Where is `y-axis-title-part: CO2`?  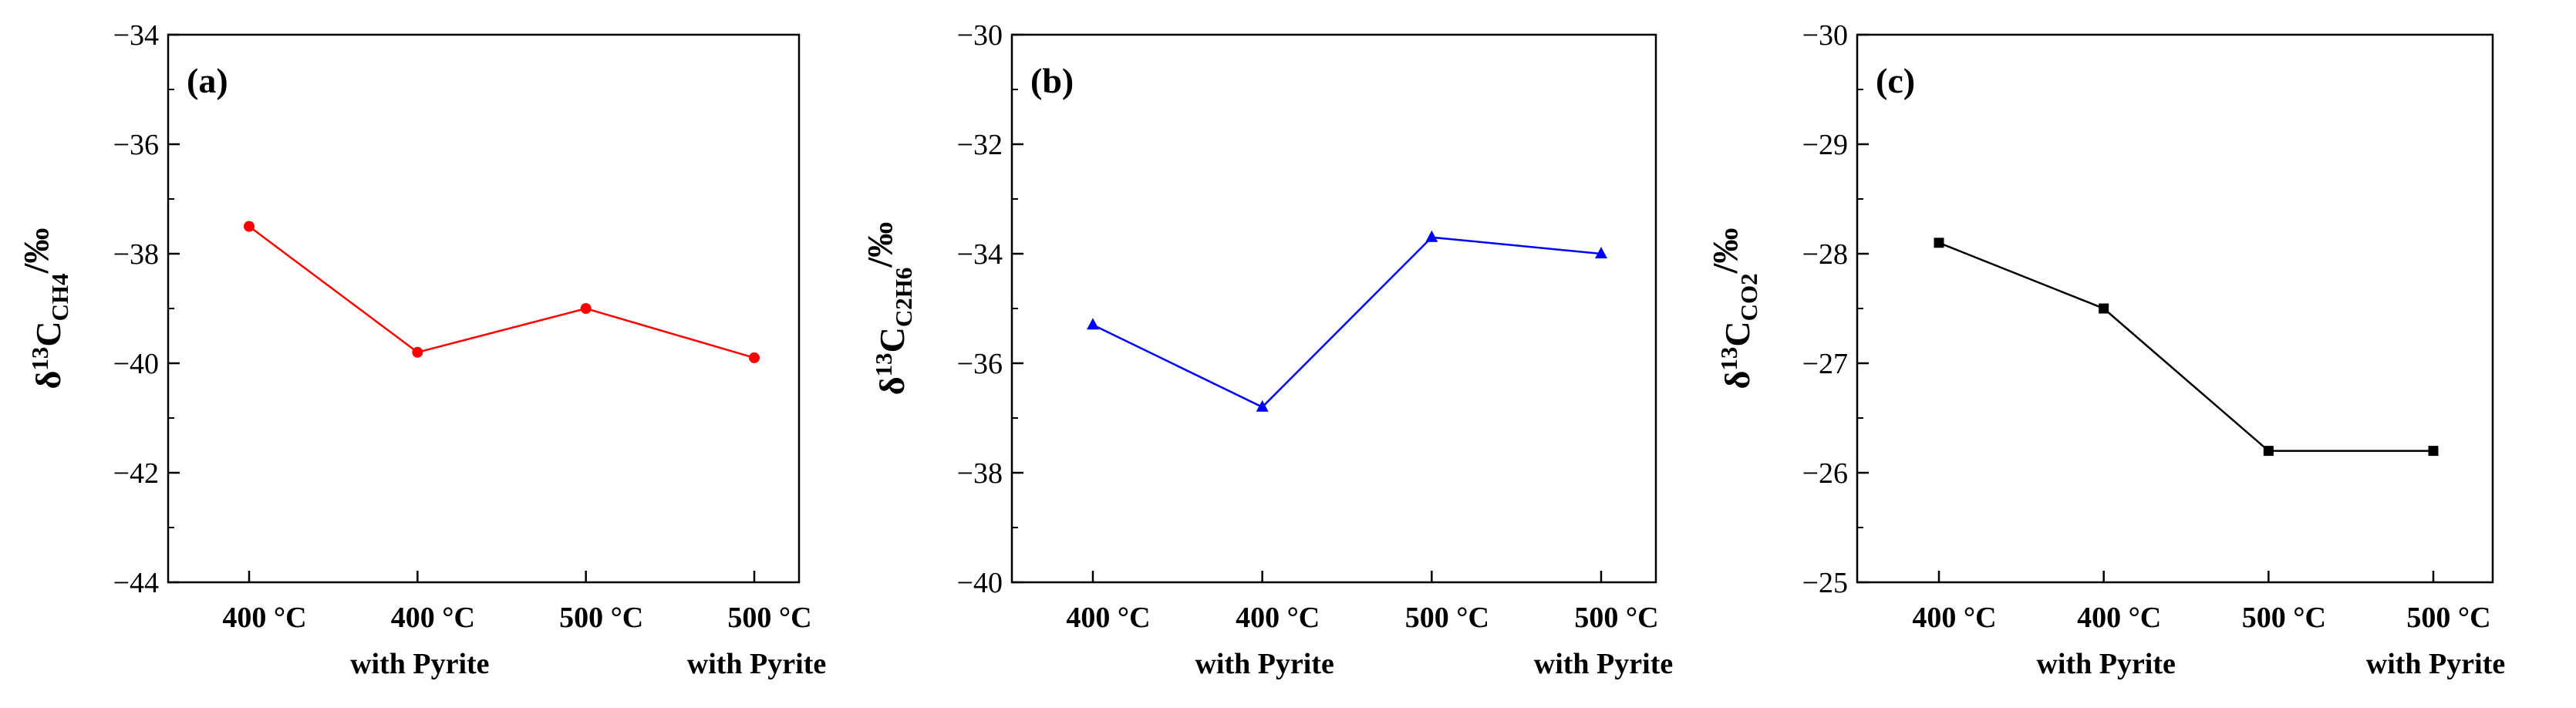
y-axis-title-part: CO2 is located at coordinates (1748, 297).